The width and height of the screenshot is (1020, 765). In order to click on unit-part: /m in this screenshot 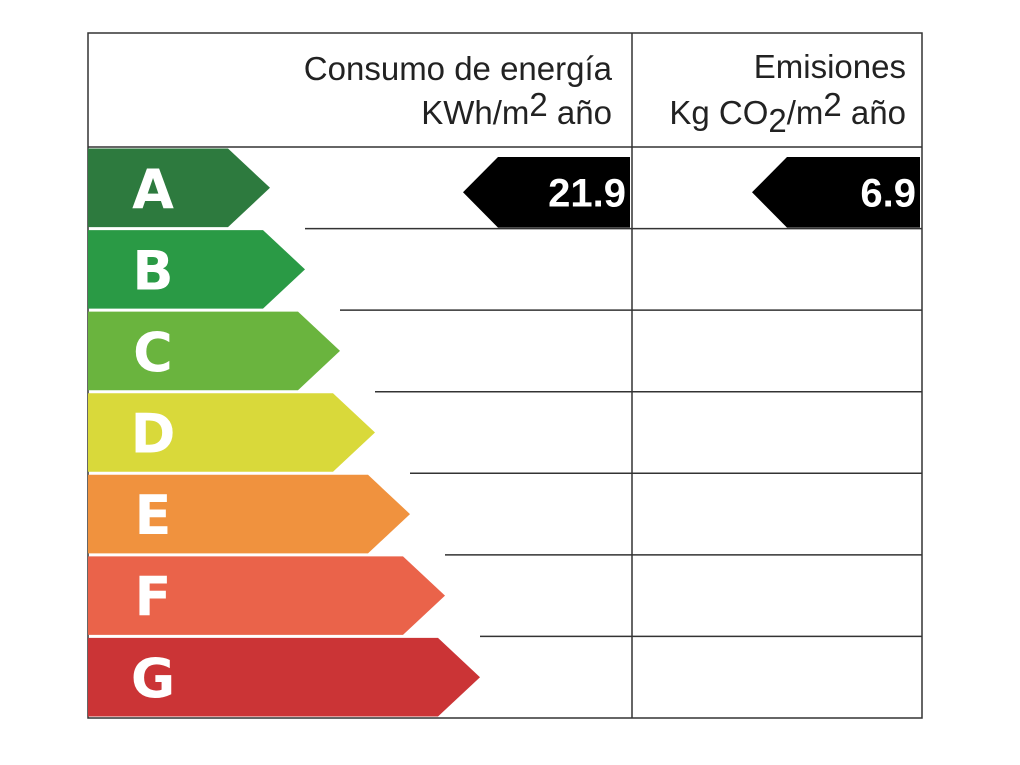, I will do `click(805, 112)`.